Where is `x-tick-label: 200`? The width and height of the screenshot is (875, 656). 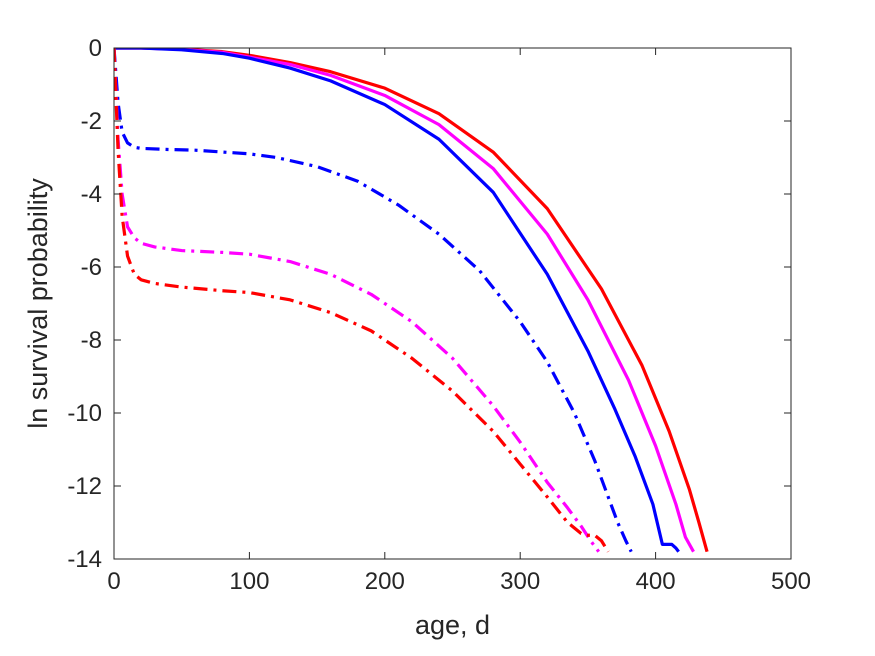
x-tick-label: 200 is located at coordinates (385, 581).